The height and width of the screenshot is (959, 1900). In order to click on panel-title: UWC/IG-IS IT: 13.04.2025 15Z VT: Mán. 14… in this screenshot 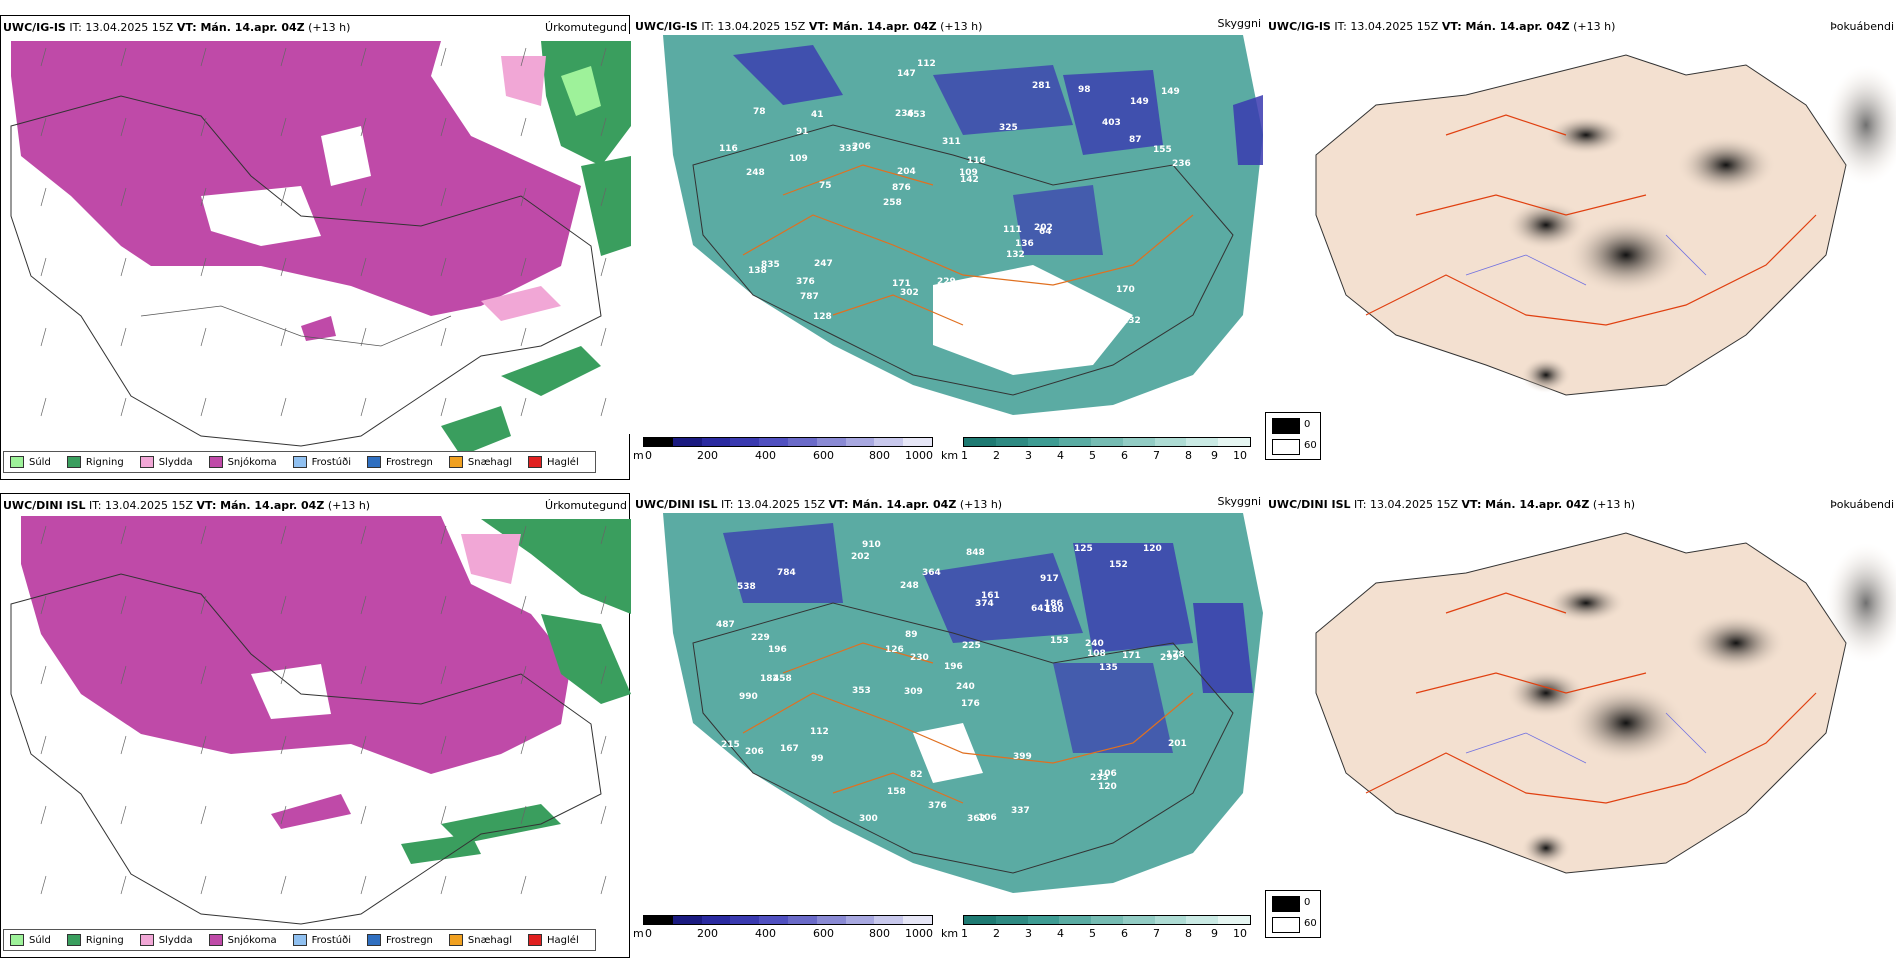, I will do `click(1442, 26)`.